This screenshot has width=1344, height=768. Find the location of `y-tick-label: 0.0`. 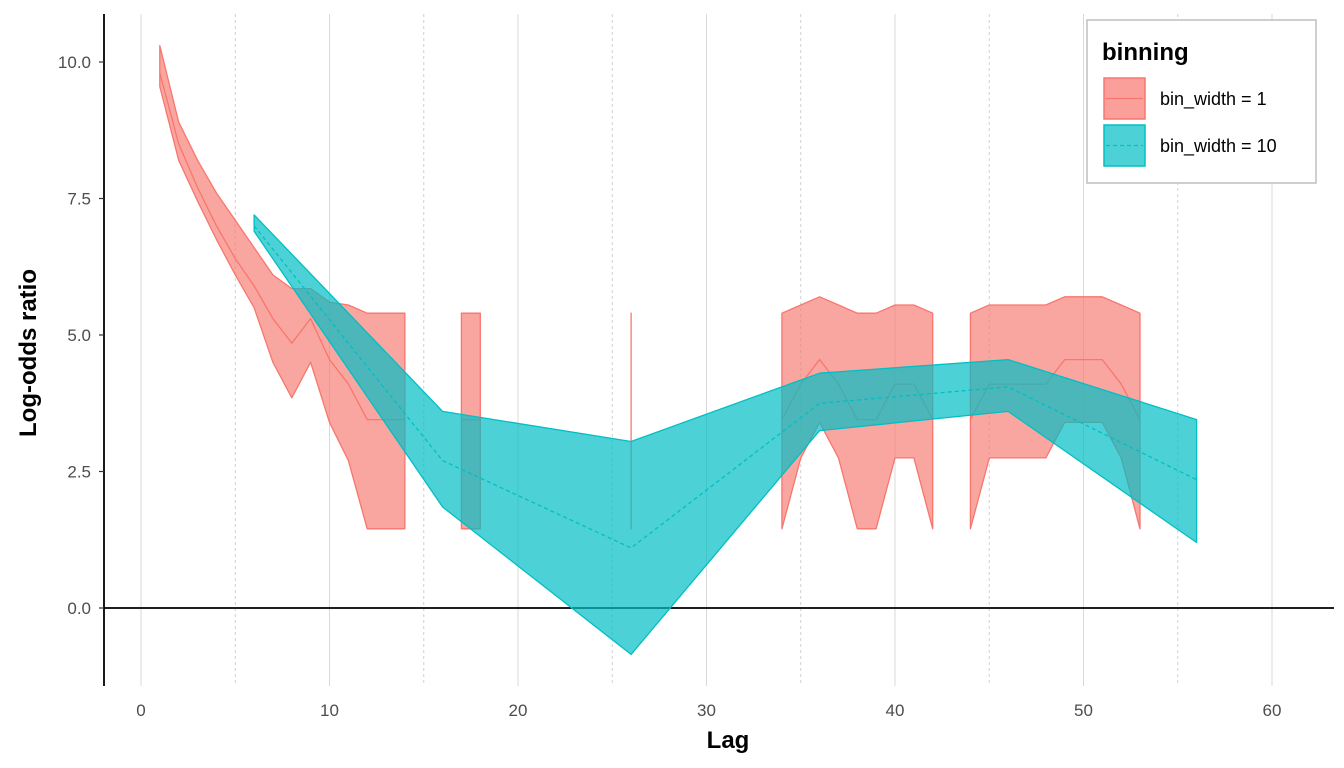

y-tick-label: 0.0 is located at coordinates (79, 608).